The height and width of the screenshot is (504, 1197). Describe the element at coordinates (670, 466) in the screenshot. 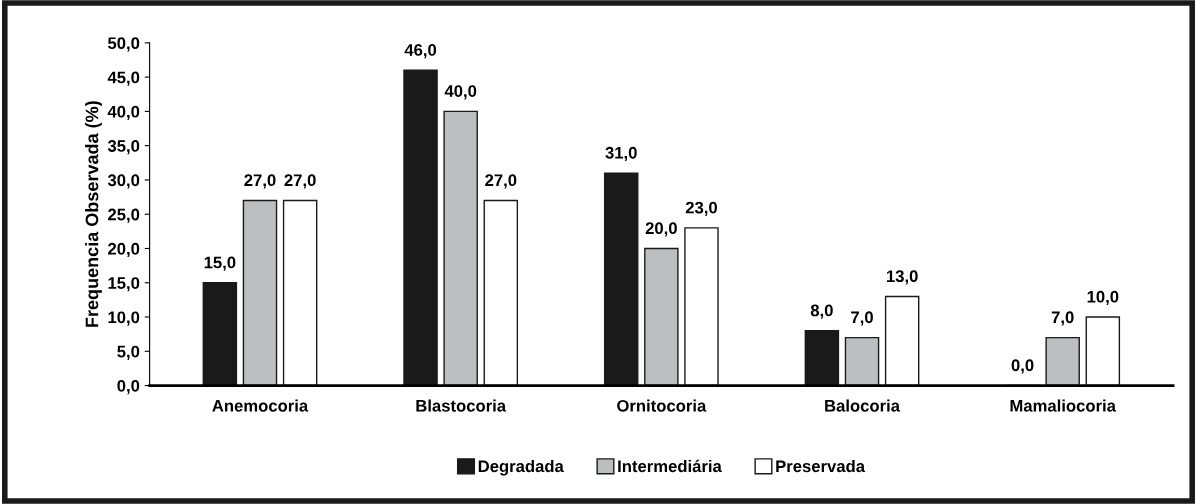

I see `legend-label: Intermediária` at that location.